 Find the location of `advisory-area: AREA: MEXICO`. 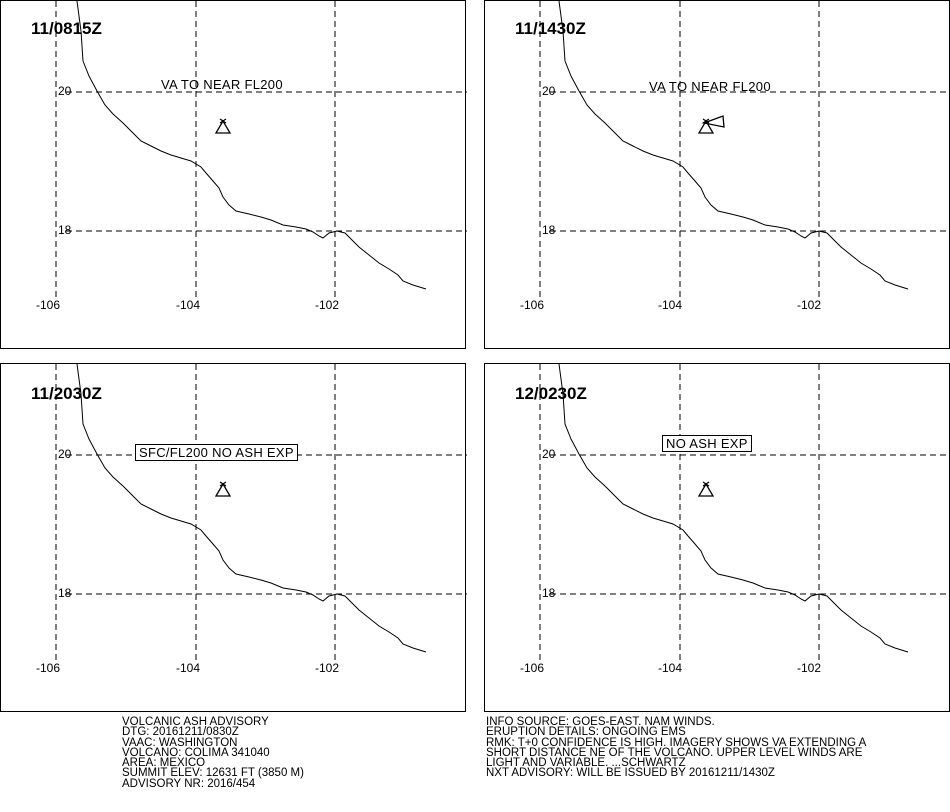

advisory-area: AREA: MEXICO is located at coordinates (164, 763).